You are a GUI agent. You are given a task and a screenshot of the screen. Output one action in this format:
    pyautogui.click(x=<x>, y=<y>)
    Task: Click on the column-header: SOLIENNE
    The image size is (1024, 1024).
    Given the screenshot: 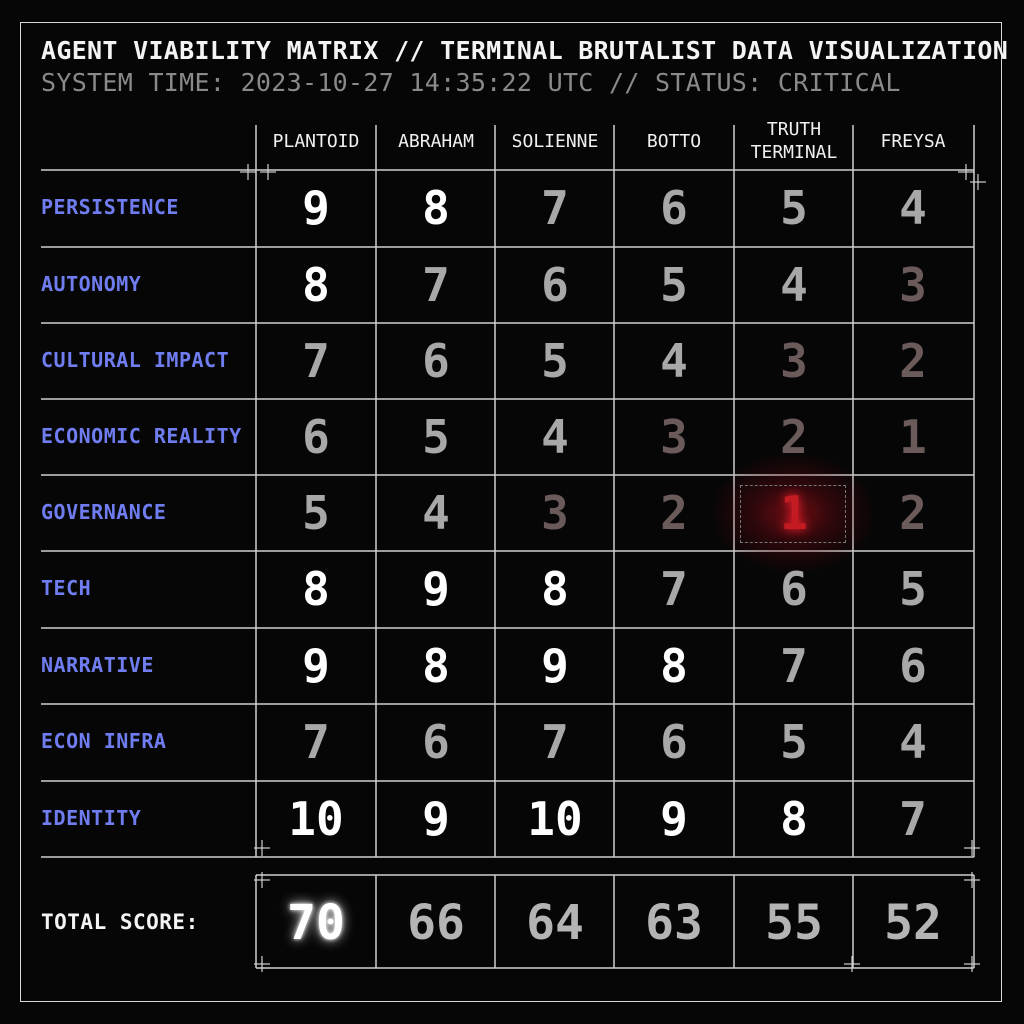 What is the action you would take?
    pyautogui.click(x=555, y=141)
    